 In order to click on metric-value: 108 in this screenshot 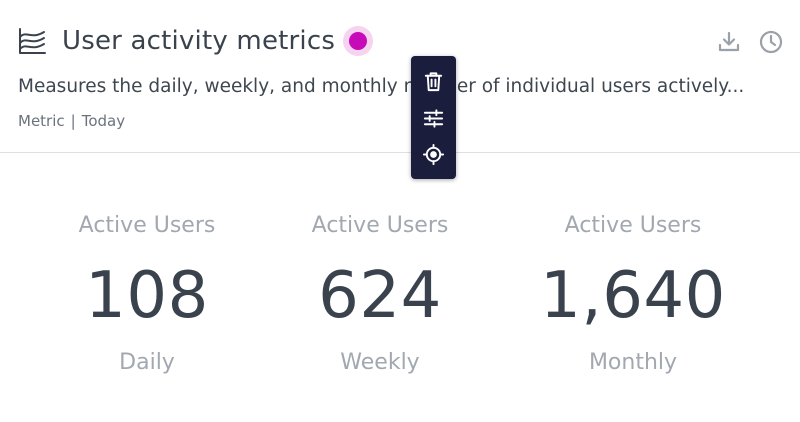, I will do `click(147, 296)`.